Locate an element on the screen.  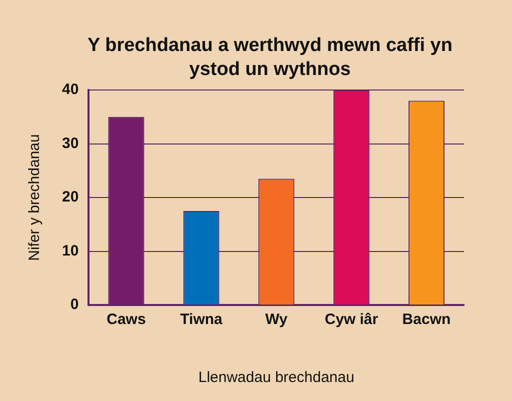
y-axis-title: Nifer y brechdanau is located at coordinates (35, 197).